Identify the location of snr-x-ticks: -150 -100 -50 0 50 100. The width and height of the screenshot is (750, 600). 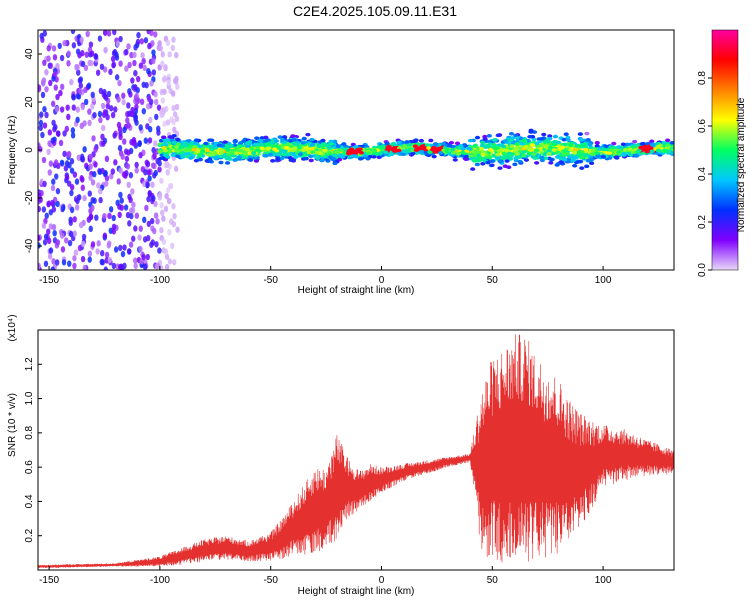
(325, 576).